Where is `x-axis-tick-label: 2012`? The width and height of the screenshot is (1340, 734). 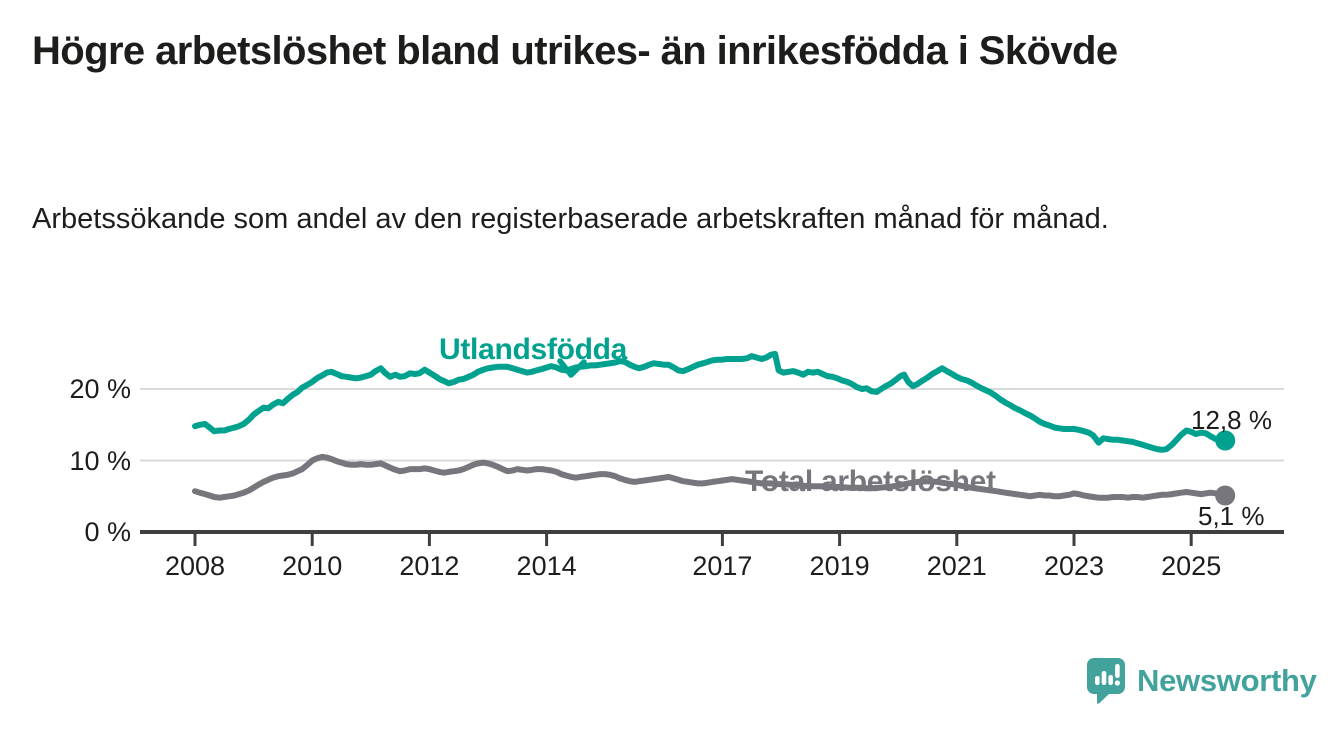
x-axis-tick-label: 2012 is located at coordinates (429, 566).